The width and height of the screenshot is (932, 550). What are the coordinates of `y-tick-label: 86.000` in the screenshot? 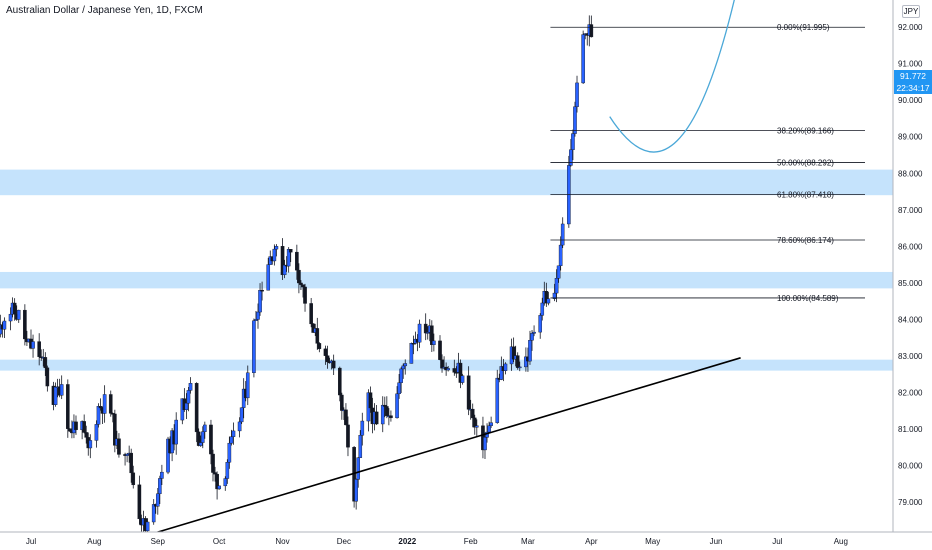 It's located at (910, 246).